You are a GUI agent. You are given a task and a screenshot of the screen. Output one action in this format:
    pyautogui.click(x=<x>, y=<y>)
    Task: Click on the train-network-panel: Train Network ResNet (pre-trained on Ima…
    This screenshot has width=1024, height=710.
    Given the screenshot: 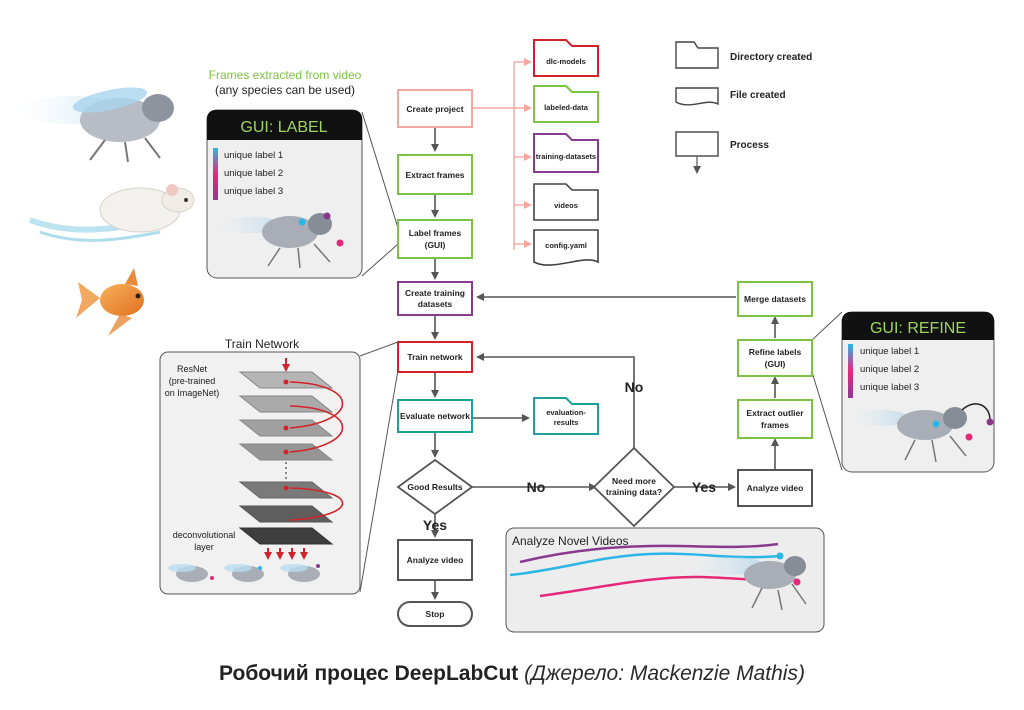 What is the action you would take?
    pyautogui.click(x=260, y=466)
    